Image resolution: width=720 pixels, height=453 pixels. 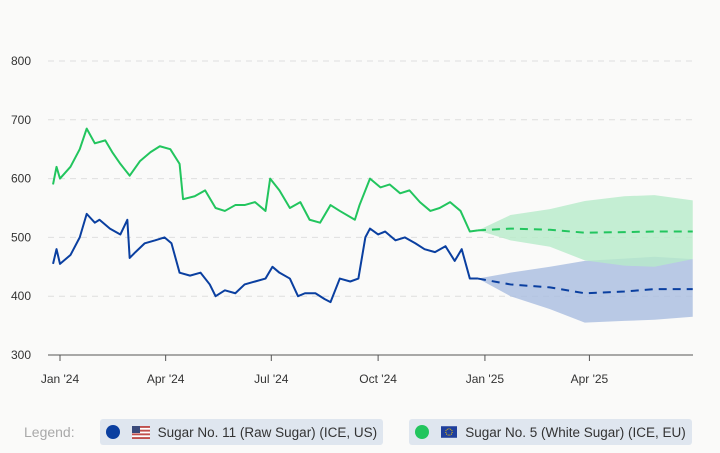 I want to click on forecast-bands, so click(x=585, y=259).